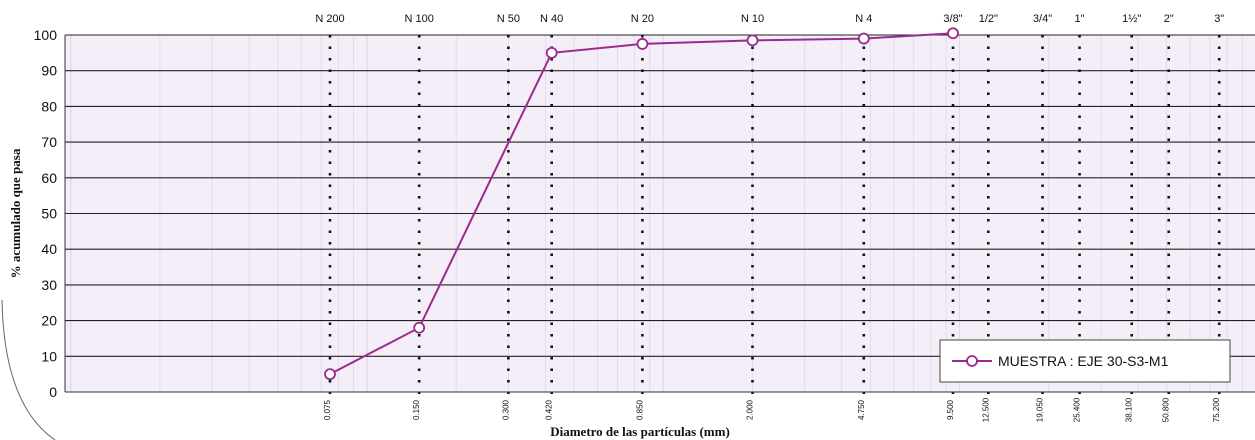  Describe the element at coordinates (1131, 19) in the screenshot. I see `sieve-name-label: 1½"` at that location.